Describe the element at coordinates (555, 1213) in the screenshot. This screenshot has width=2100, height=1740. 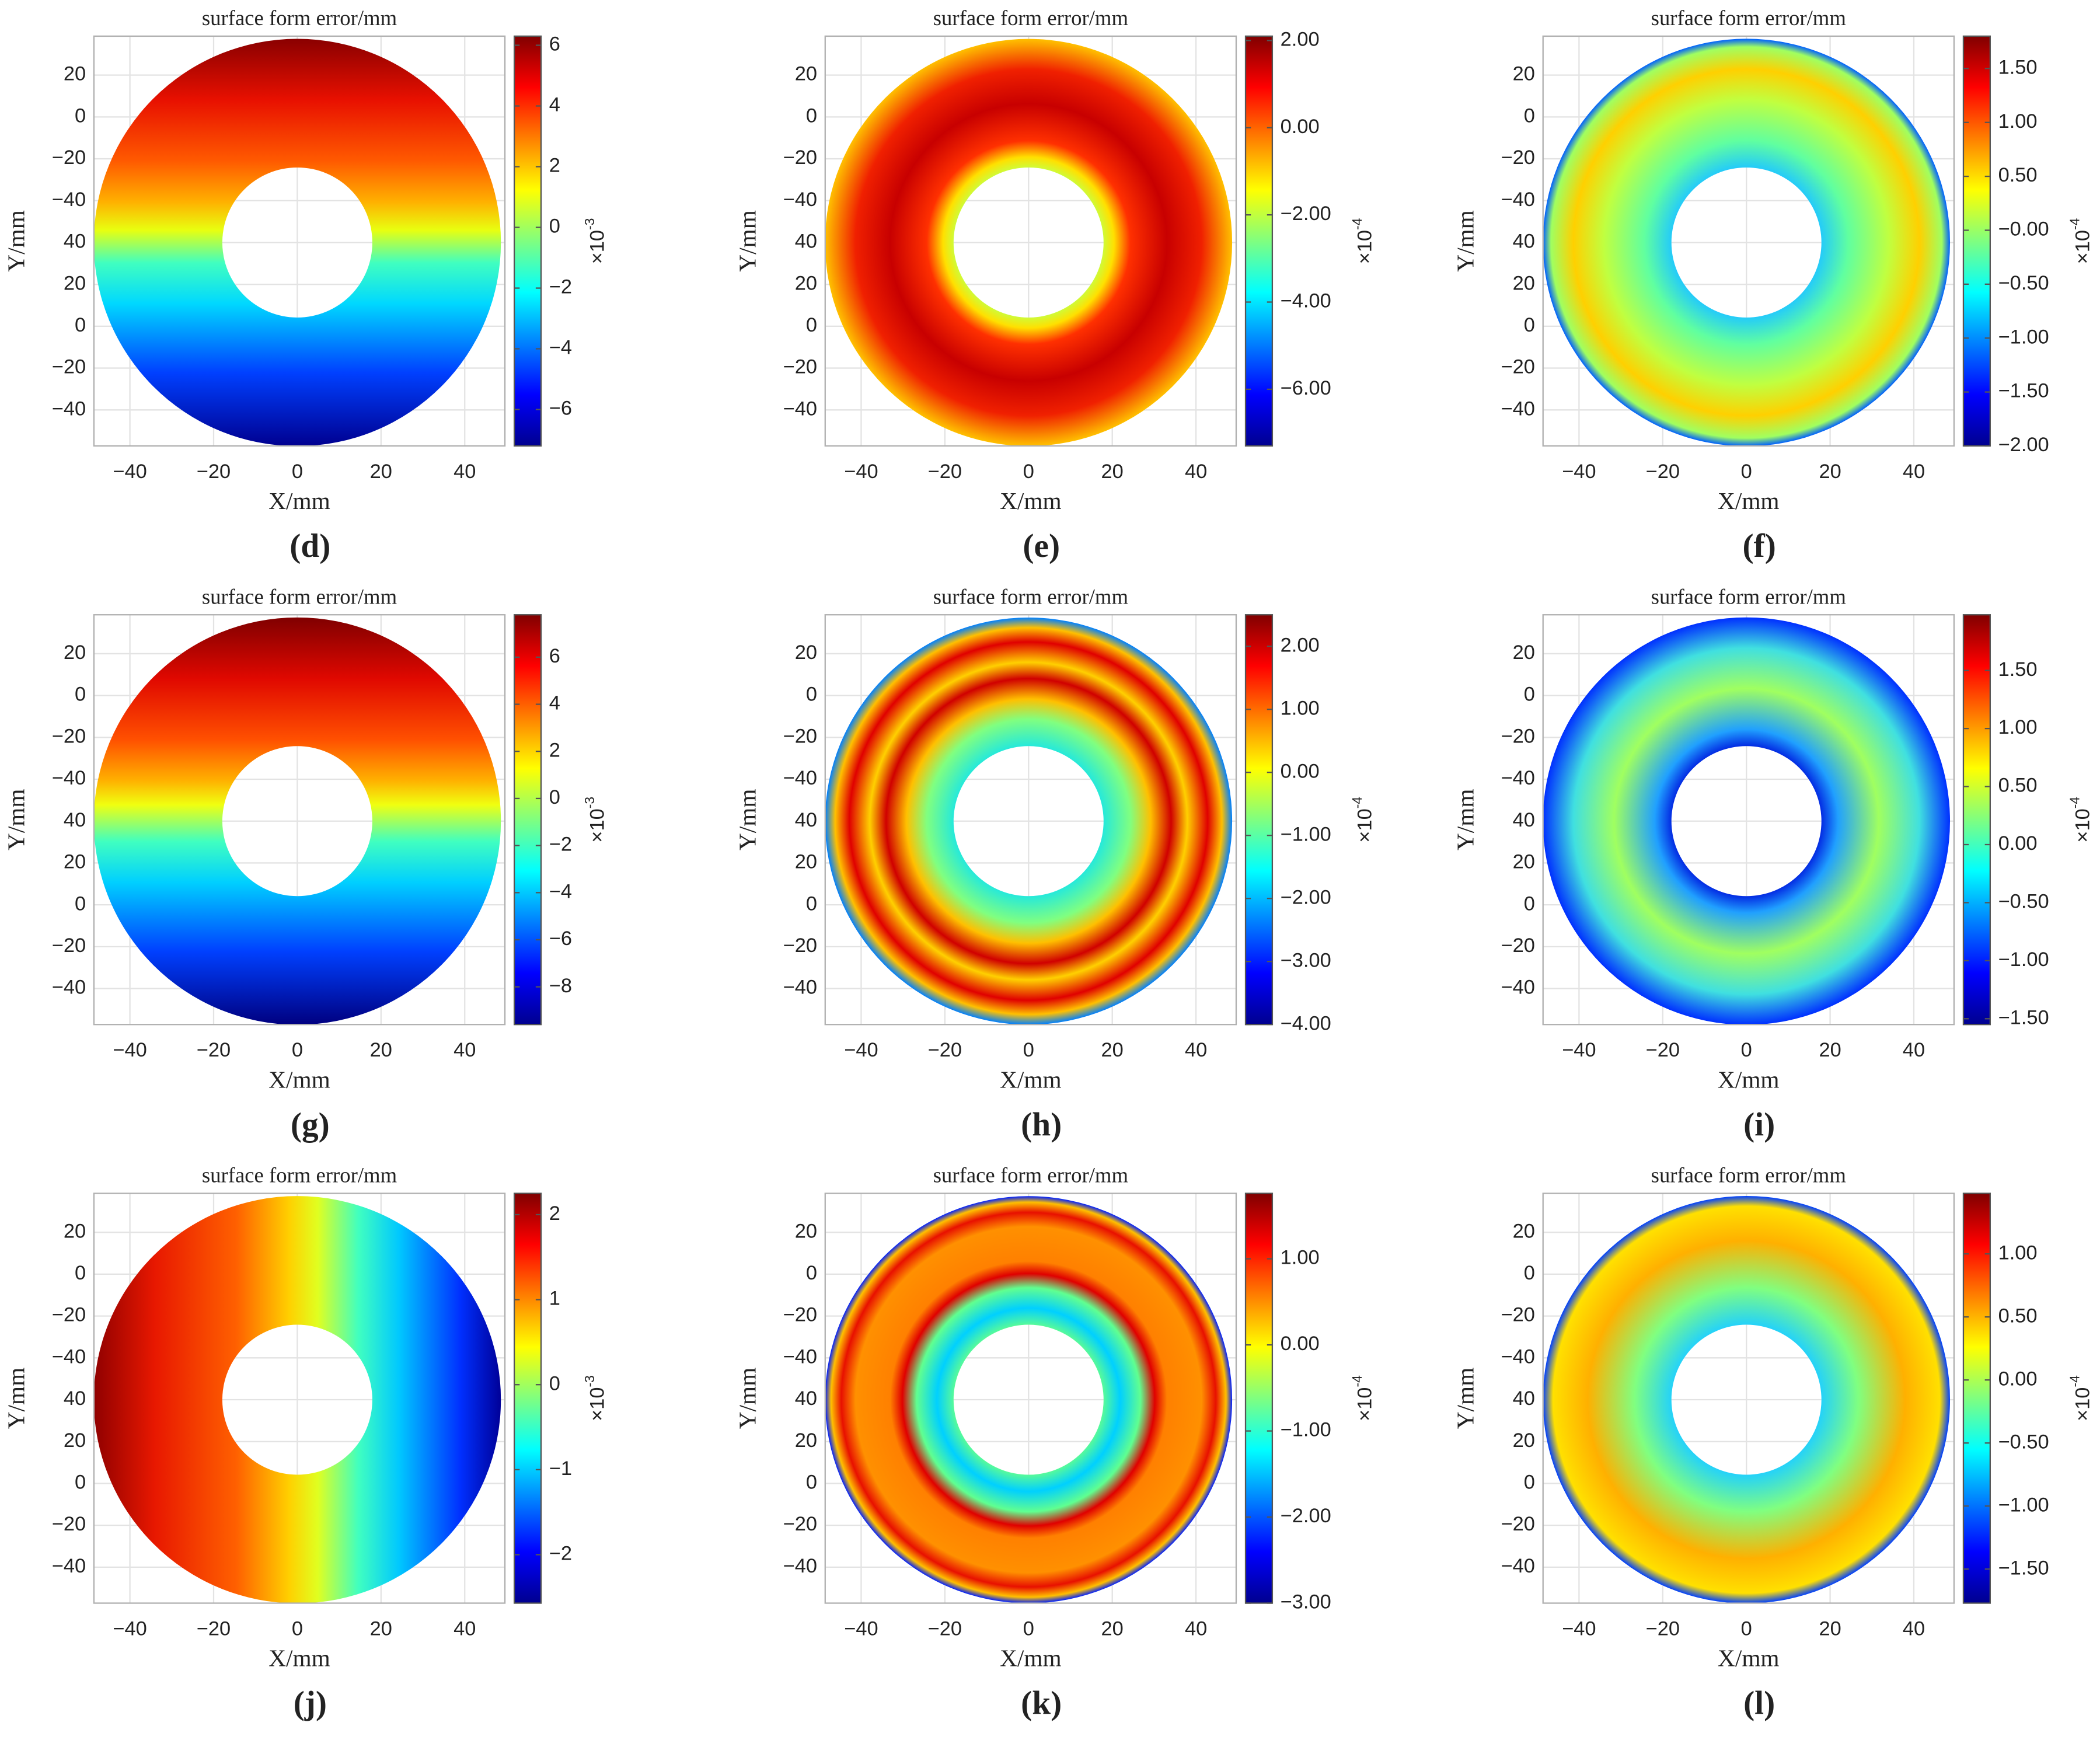
I see `colorbar-tick-label: 2` at that location.